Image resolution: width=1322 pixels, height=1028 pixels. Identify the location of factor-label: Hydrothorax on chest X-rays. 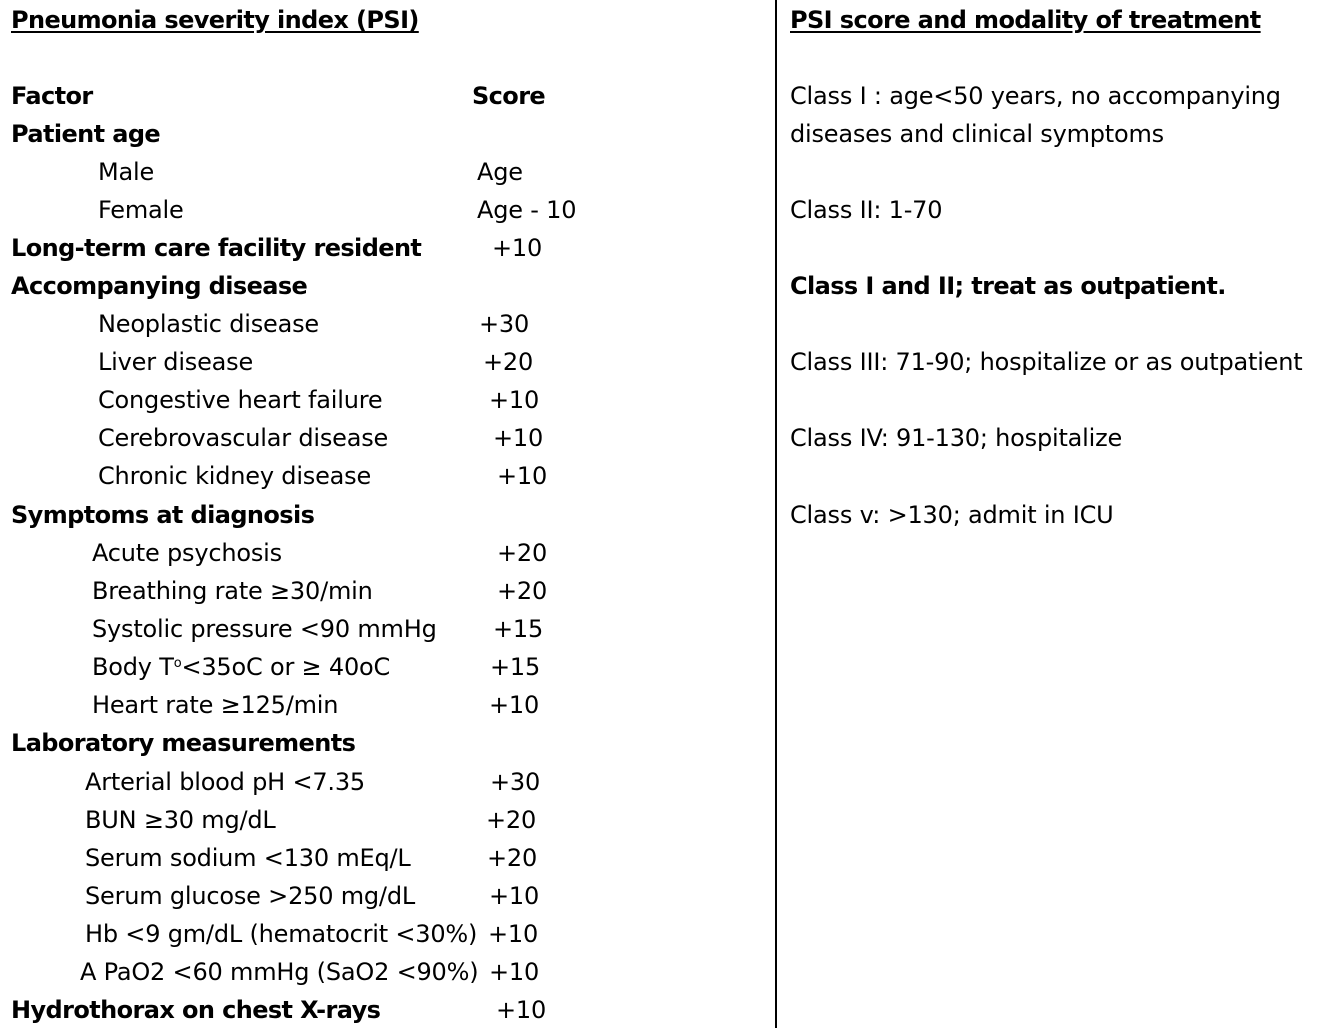
(196, 1010).